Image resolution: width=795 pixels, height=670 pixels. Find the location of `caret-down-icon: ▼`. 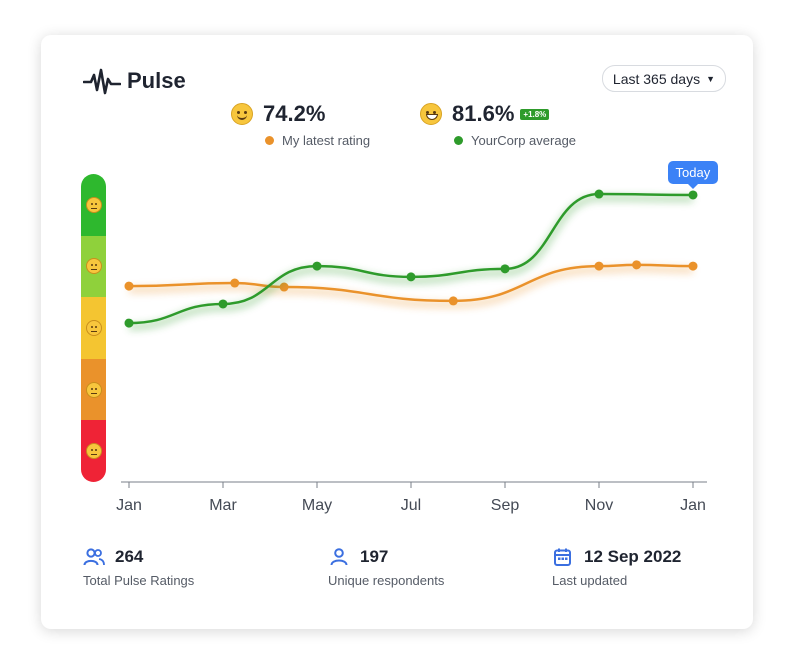

caret-down-icon: ▼ is located at coordinates (710, 78).